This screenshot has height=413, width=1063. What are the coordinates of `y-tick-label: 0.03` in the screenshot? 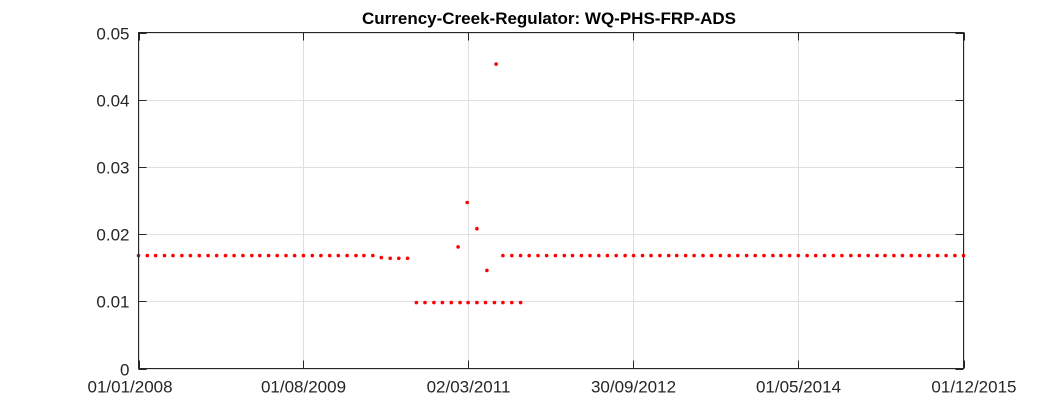 It's located at (112, 168).